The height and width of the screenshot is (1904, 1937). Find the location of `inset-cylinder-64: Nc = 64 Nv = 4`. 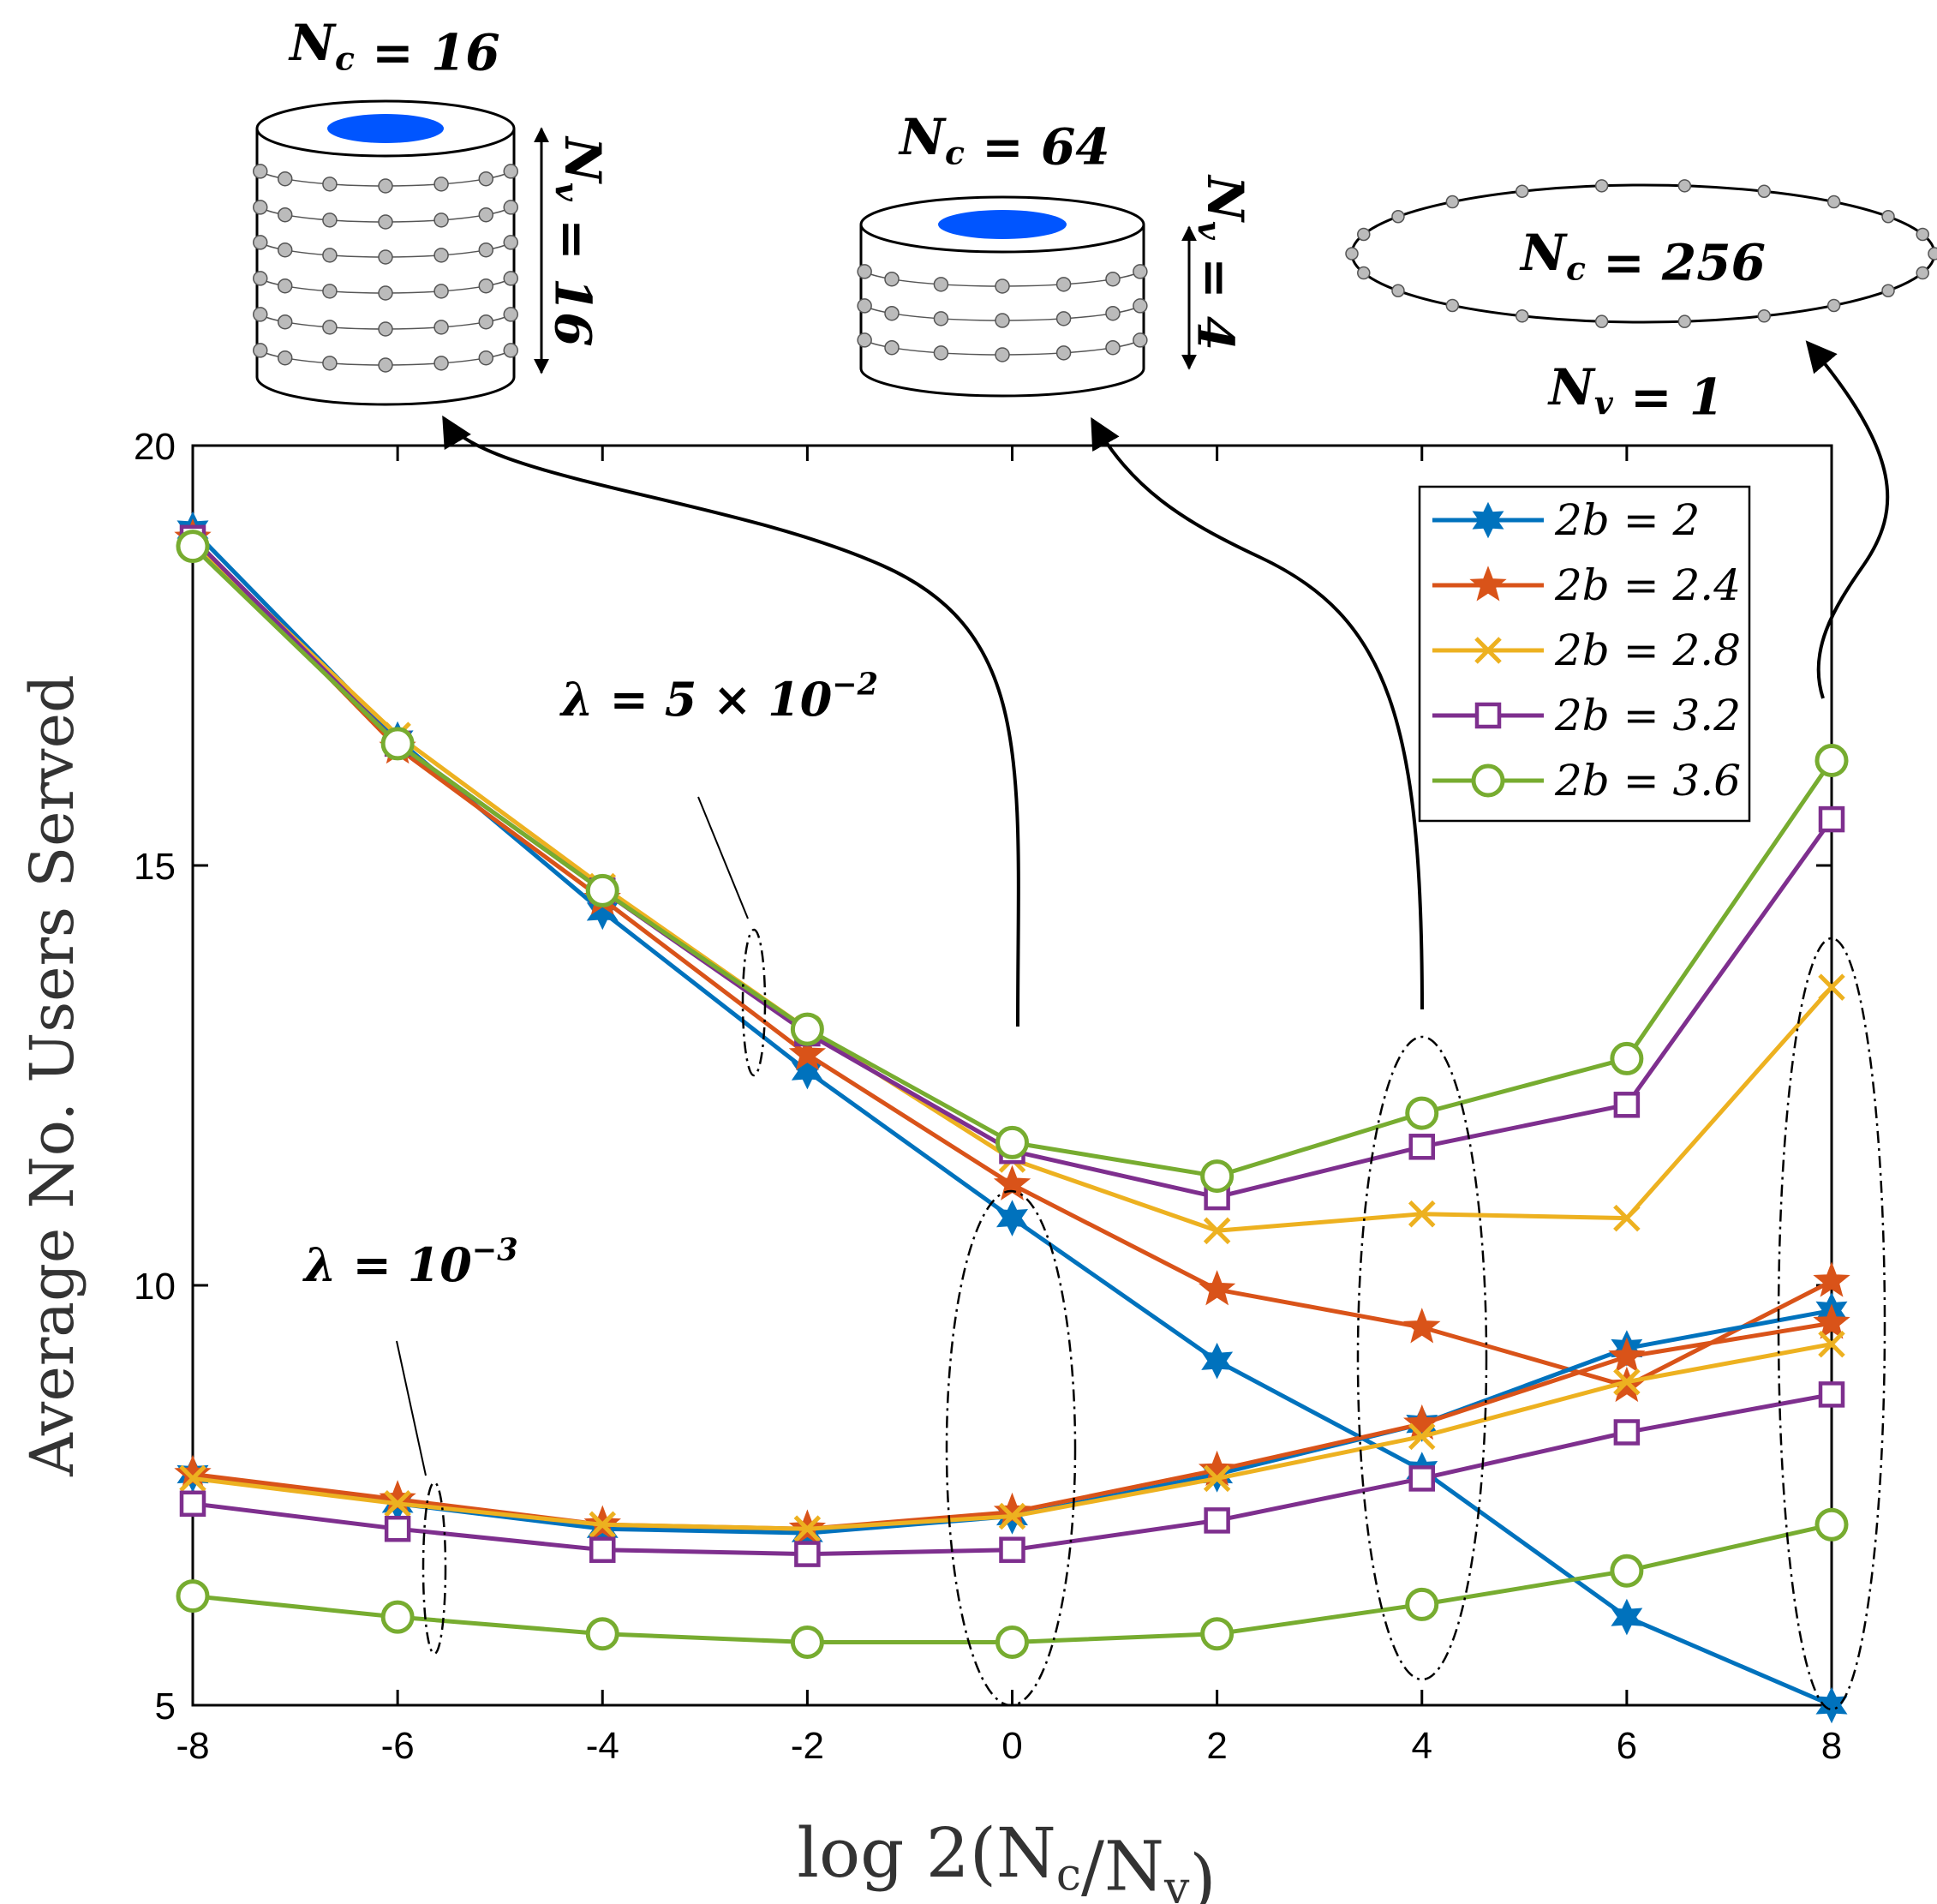

inset-cylinder-64: Nc = 64 Nv = 4 is located at coordinates (1056, 253).